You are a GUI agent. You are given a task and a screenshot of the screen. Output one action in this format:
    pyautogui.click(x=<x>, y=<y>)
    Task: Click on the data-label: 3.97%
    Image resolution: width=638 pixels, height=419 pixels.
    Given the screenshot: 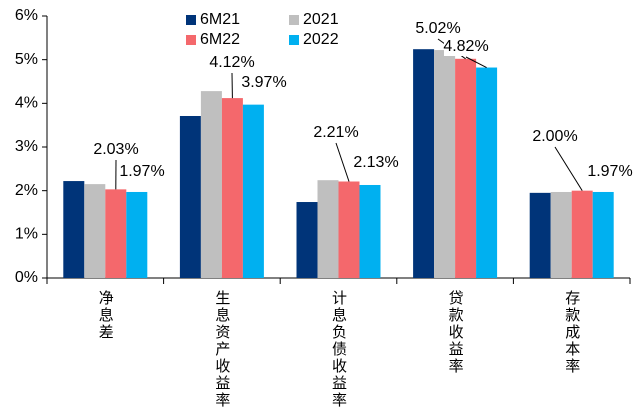 What is the action you would take?
    pyautogui.click(x=263, y=82)
    